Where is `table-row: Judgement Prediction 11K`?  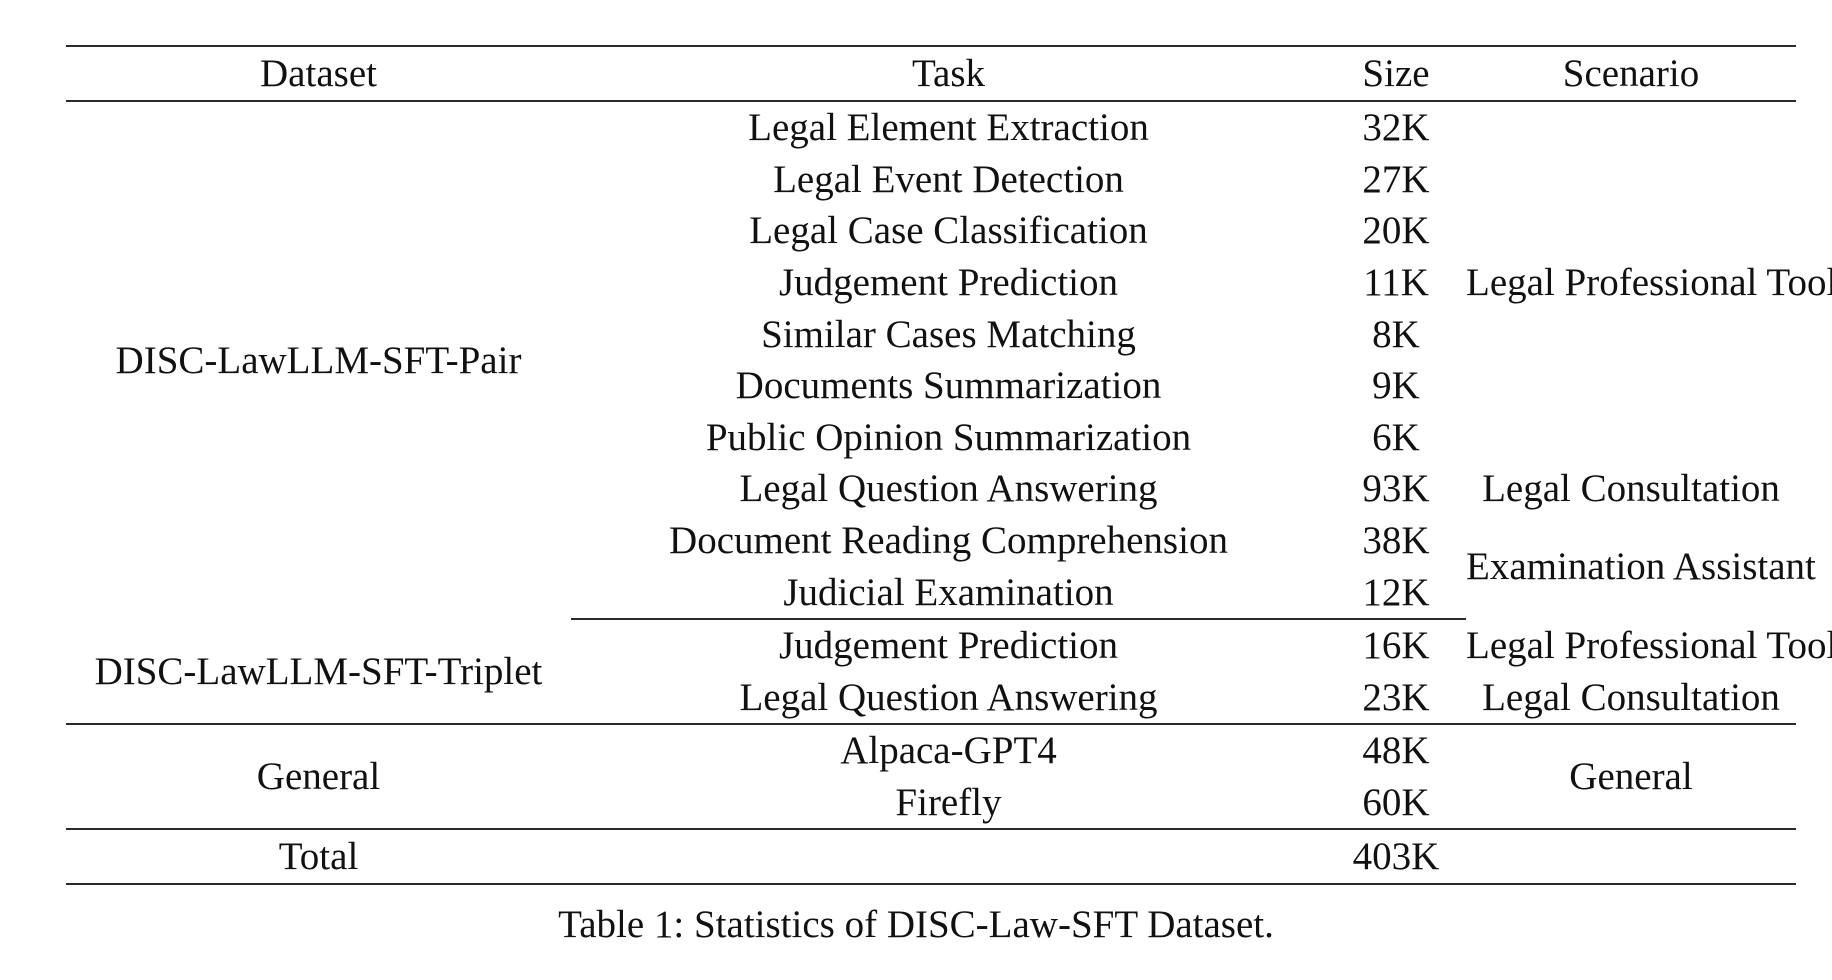 table-row: Judgement Prediction 11K is located at coordinates (931, 283).